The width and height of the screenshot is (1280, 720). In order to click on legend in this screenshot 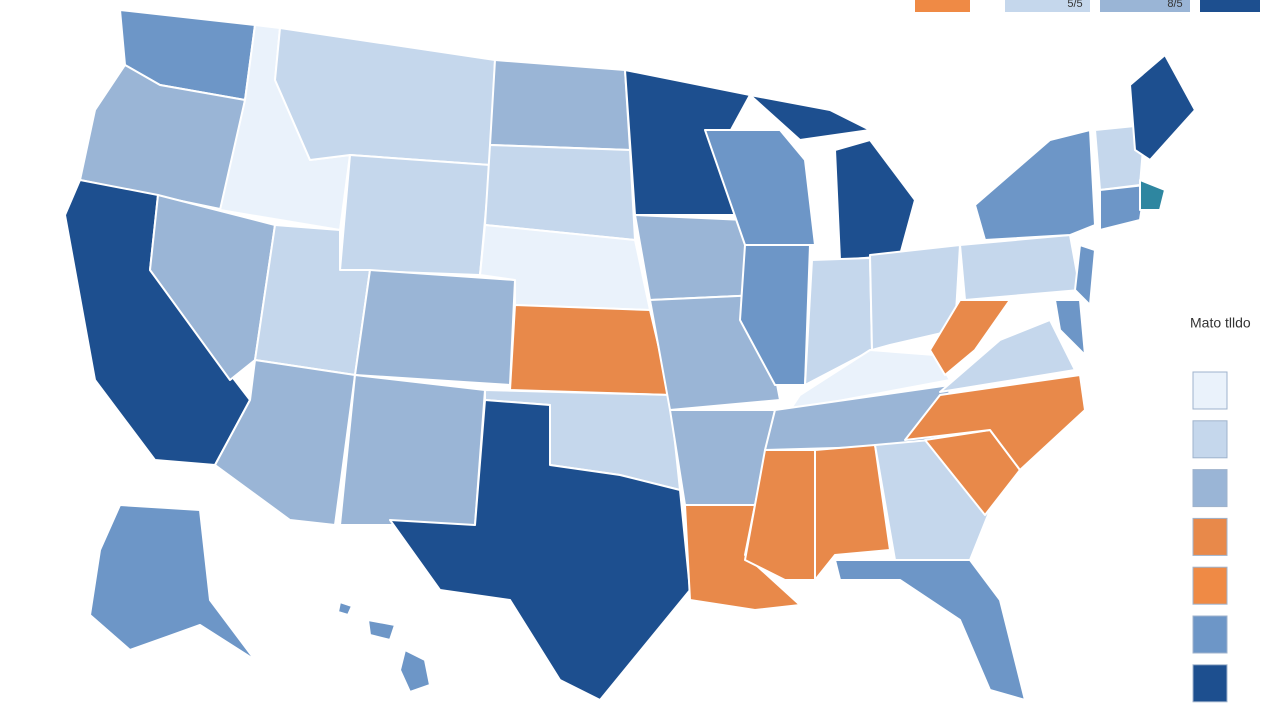, I will do `click(1210, 537)`.